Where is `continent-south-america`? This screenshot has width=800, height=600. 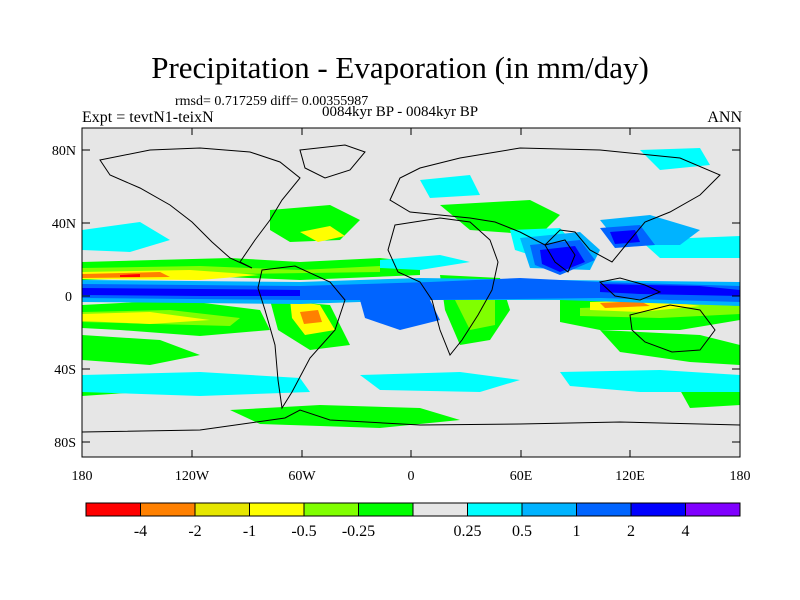
continent-south-america is located at coordinates (301, 337).